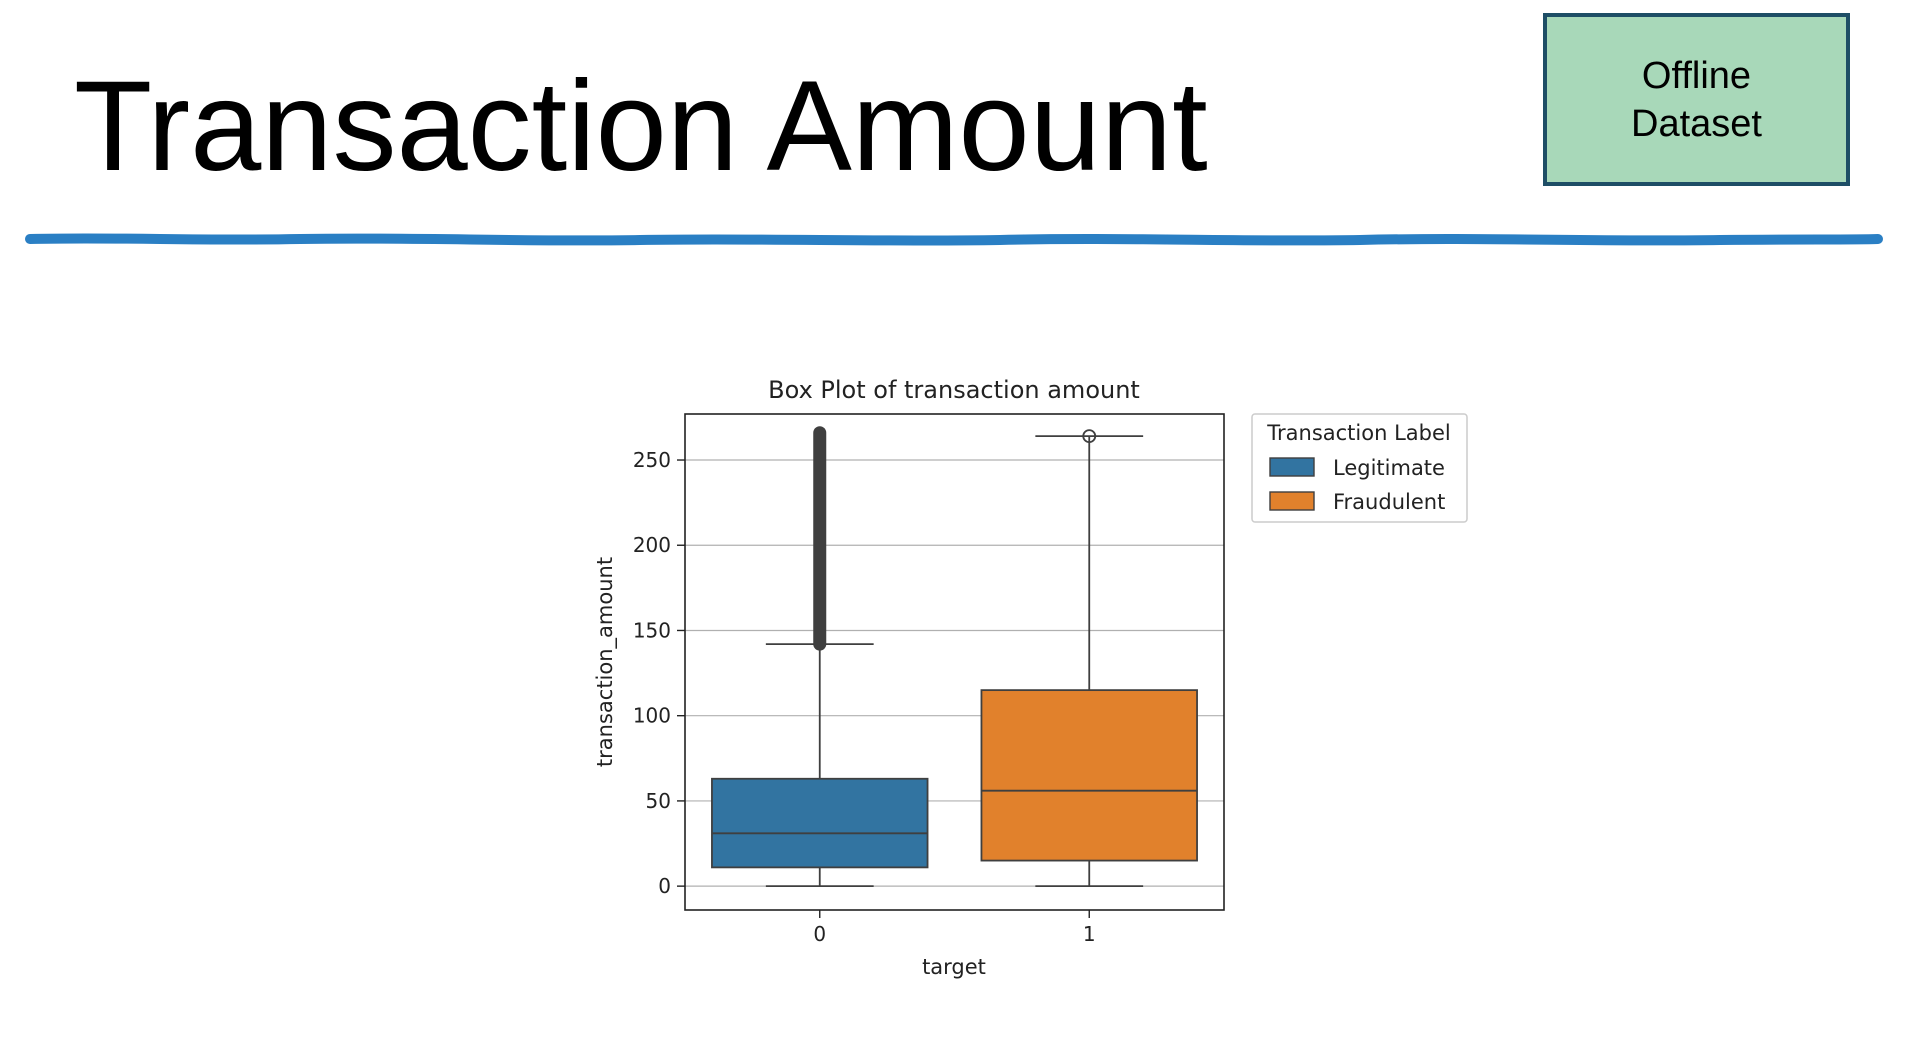 The image size is (1915, 1062). I want to click on y-tick-label: 200, so click(652, 545).